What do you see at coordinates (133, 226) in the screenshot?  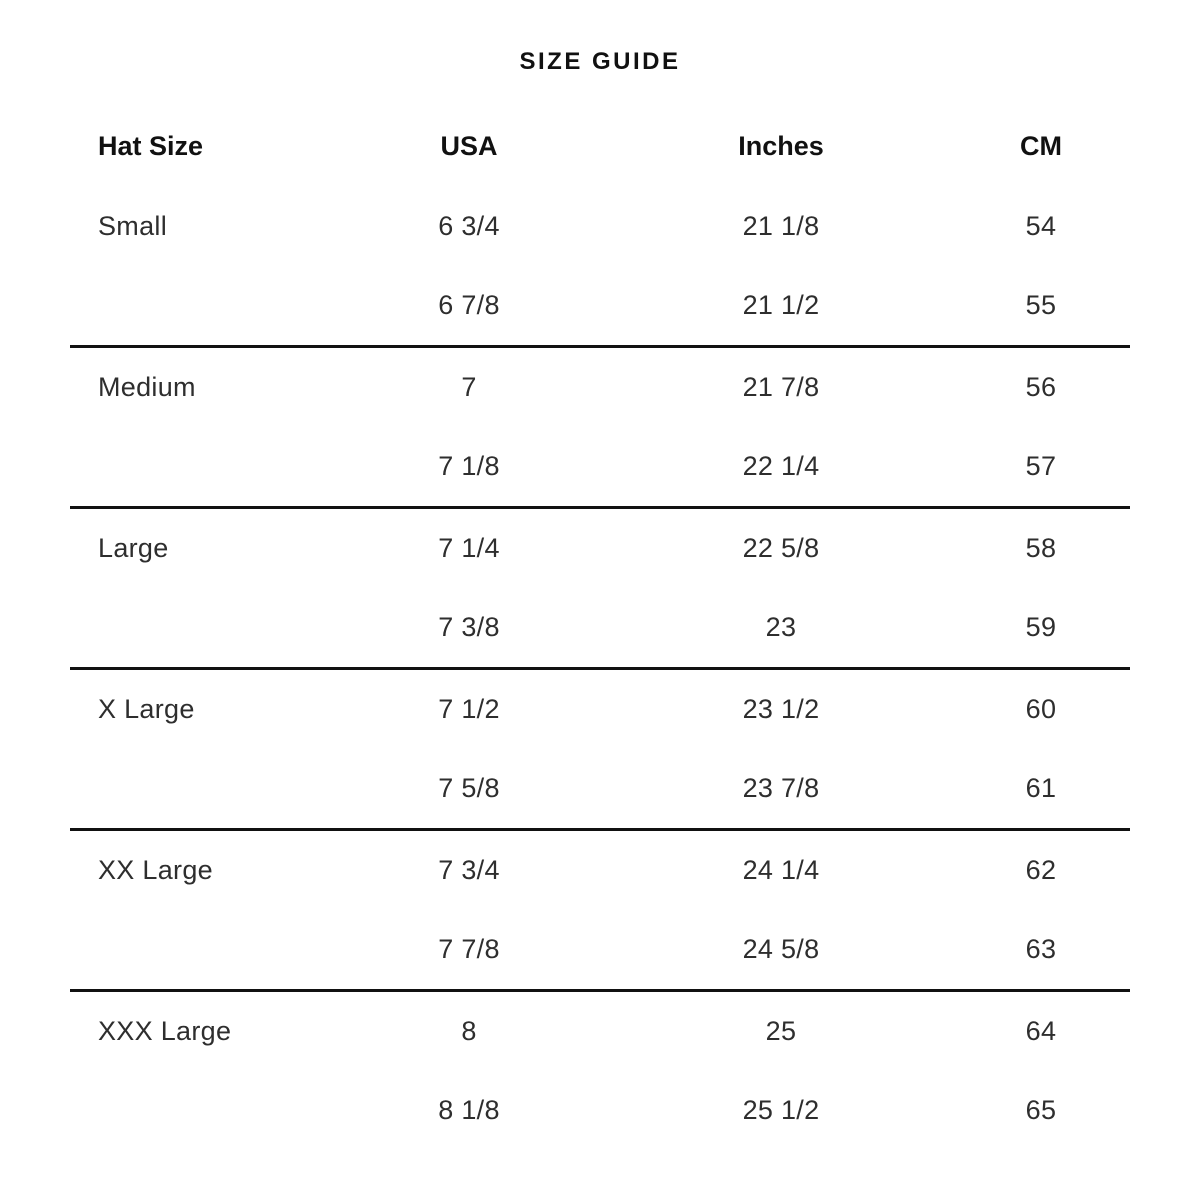 I see `cell-hat-size: Small` at bounding box center [133, 226].